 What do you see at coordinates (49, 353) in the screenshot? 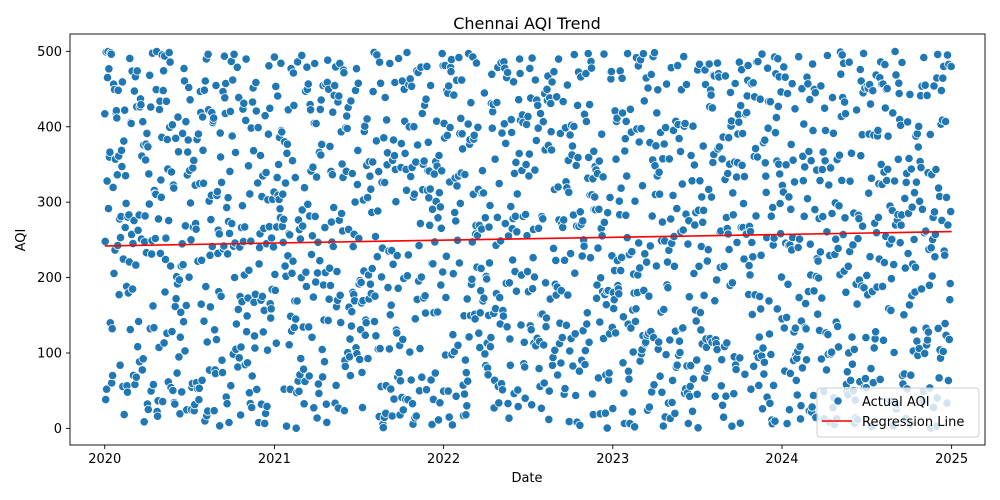
I see `y-tick-label: 100` at bounding box center [49, 353].